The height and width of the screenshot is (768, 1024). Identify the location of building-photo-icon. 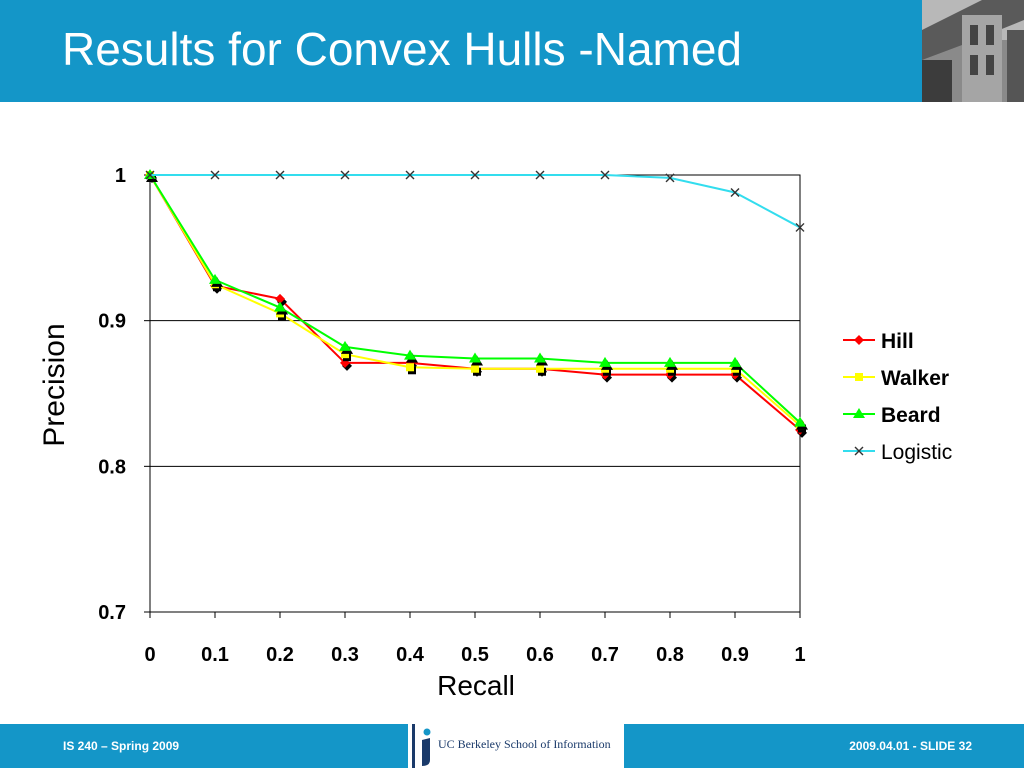
(973, 51).